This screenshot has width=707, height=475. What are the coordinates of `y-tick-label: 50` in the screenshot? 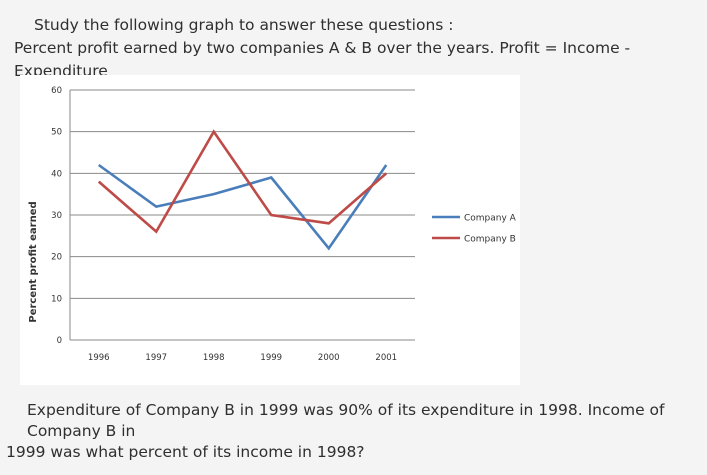 It's located at (56, 133).